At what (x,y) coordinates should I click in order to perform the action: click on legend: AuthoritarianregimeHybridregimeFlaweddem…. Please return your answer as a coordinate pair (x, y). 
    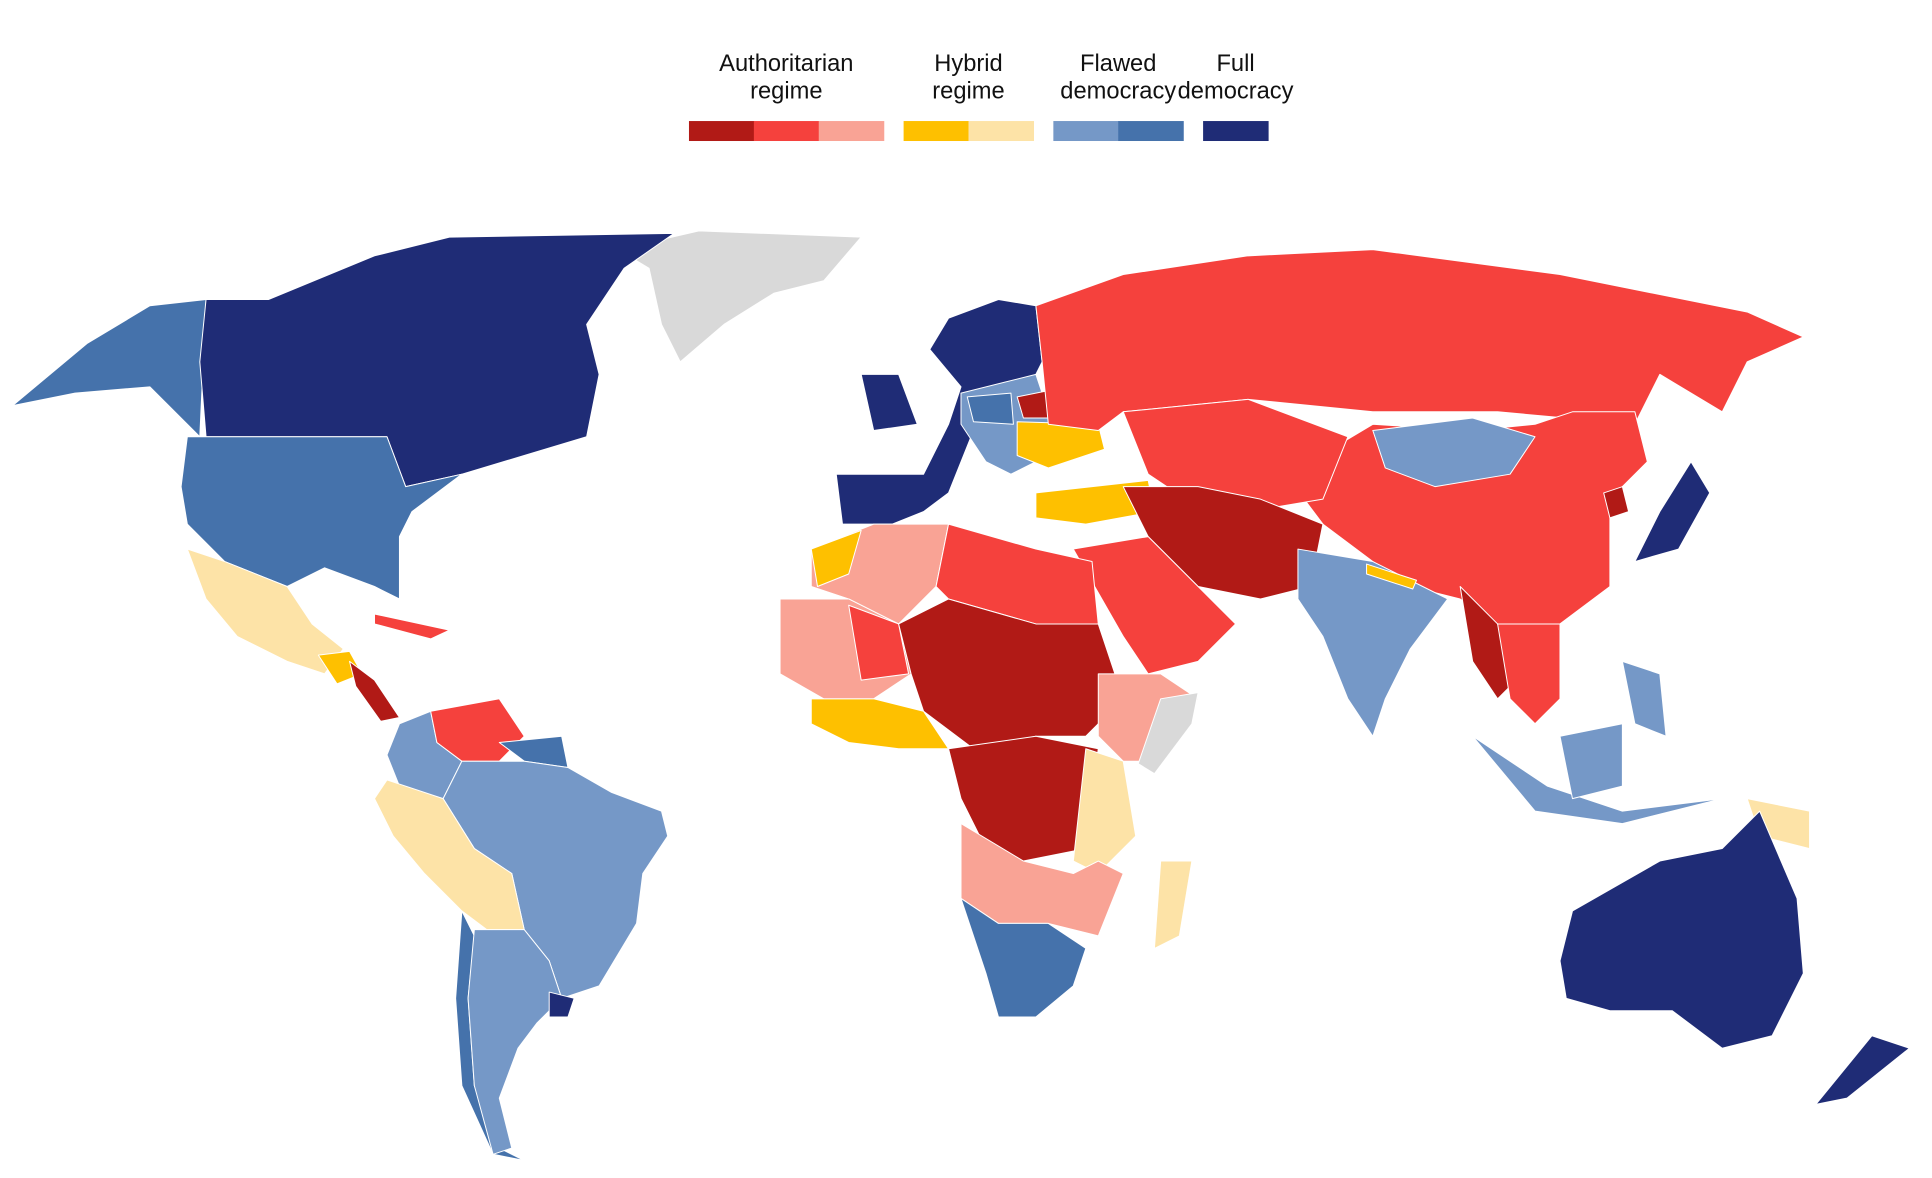
    Looking at the image, I should click on (991, 96).